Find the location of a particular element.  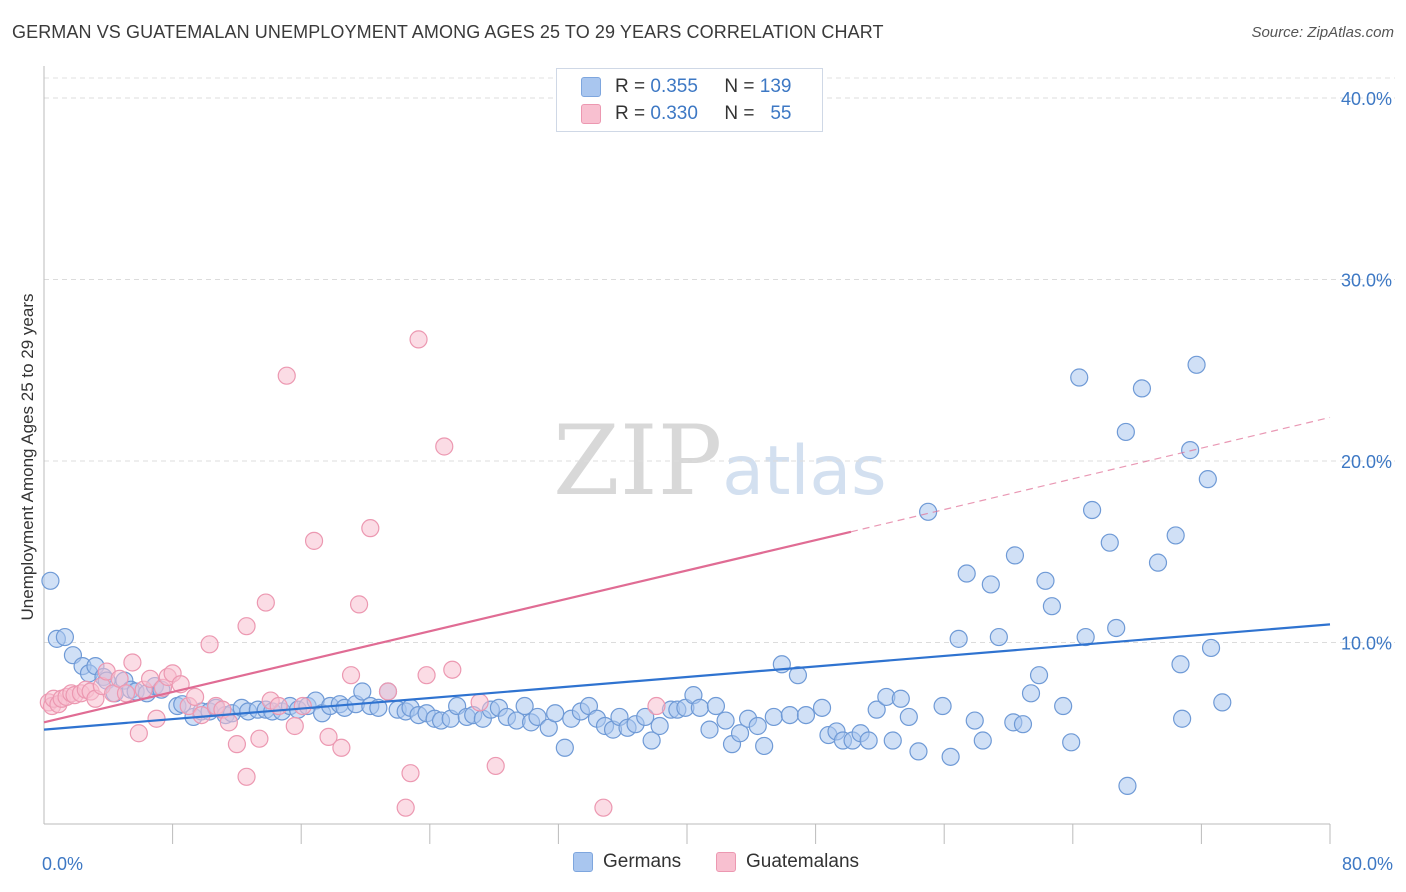

legend-item-guatemalans: Guatemalans is located at coordinates (787, 862).